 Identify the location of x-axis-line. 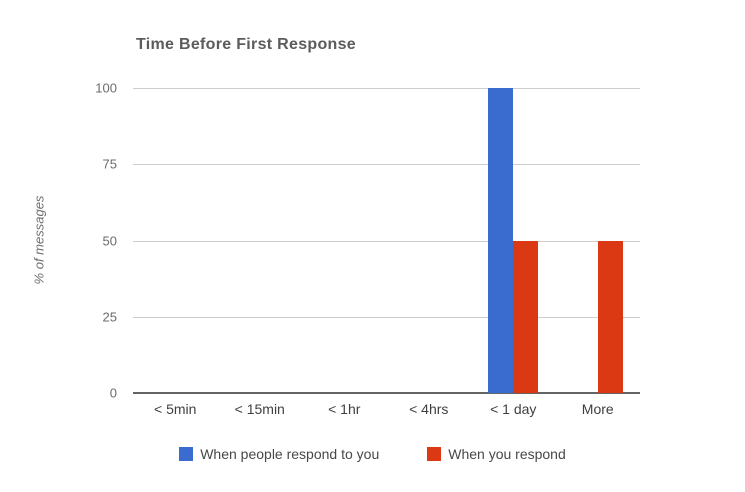
(386, 393).